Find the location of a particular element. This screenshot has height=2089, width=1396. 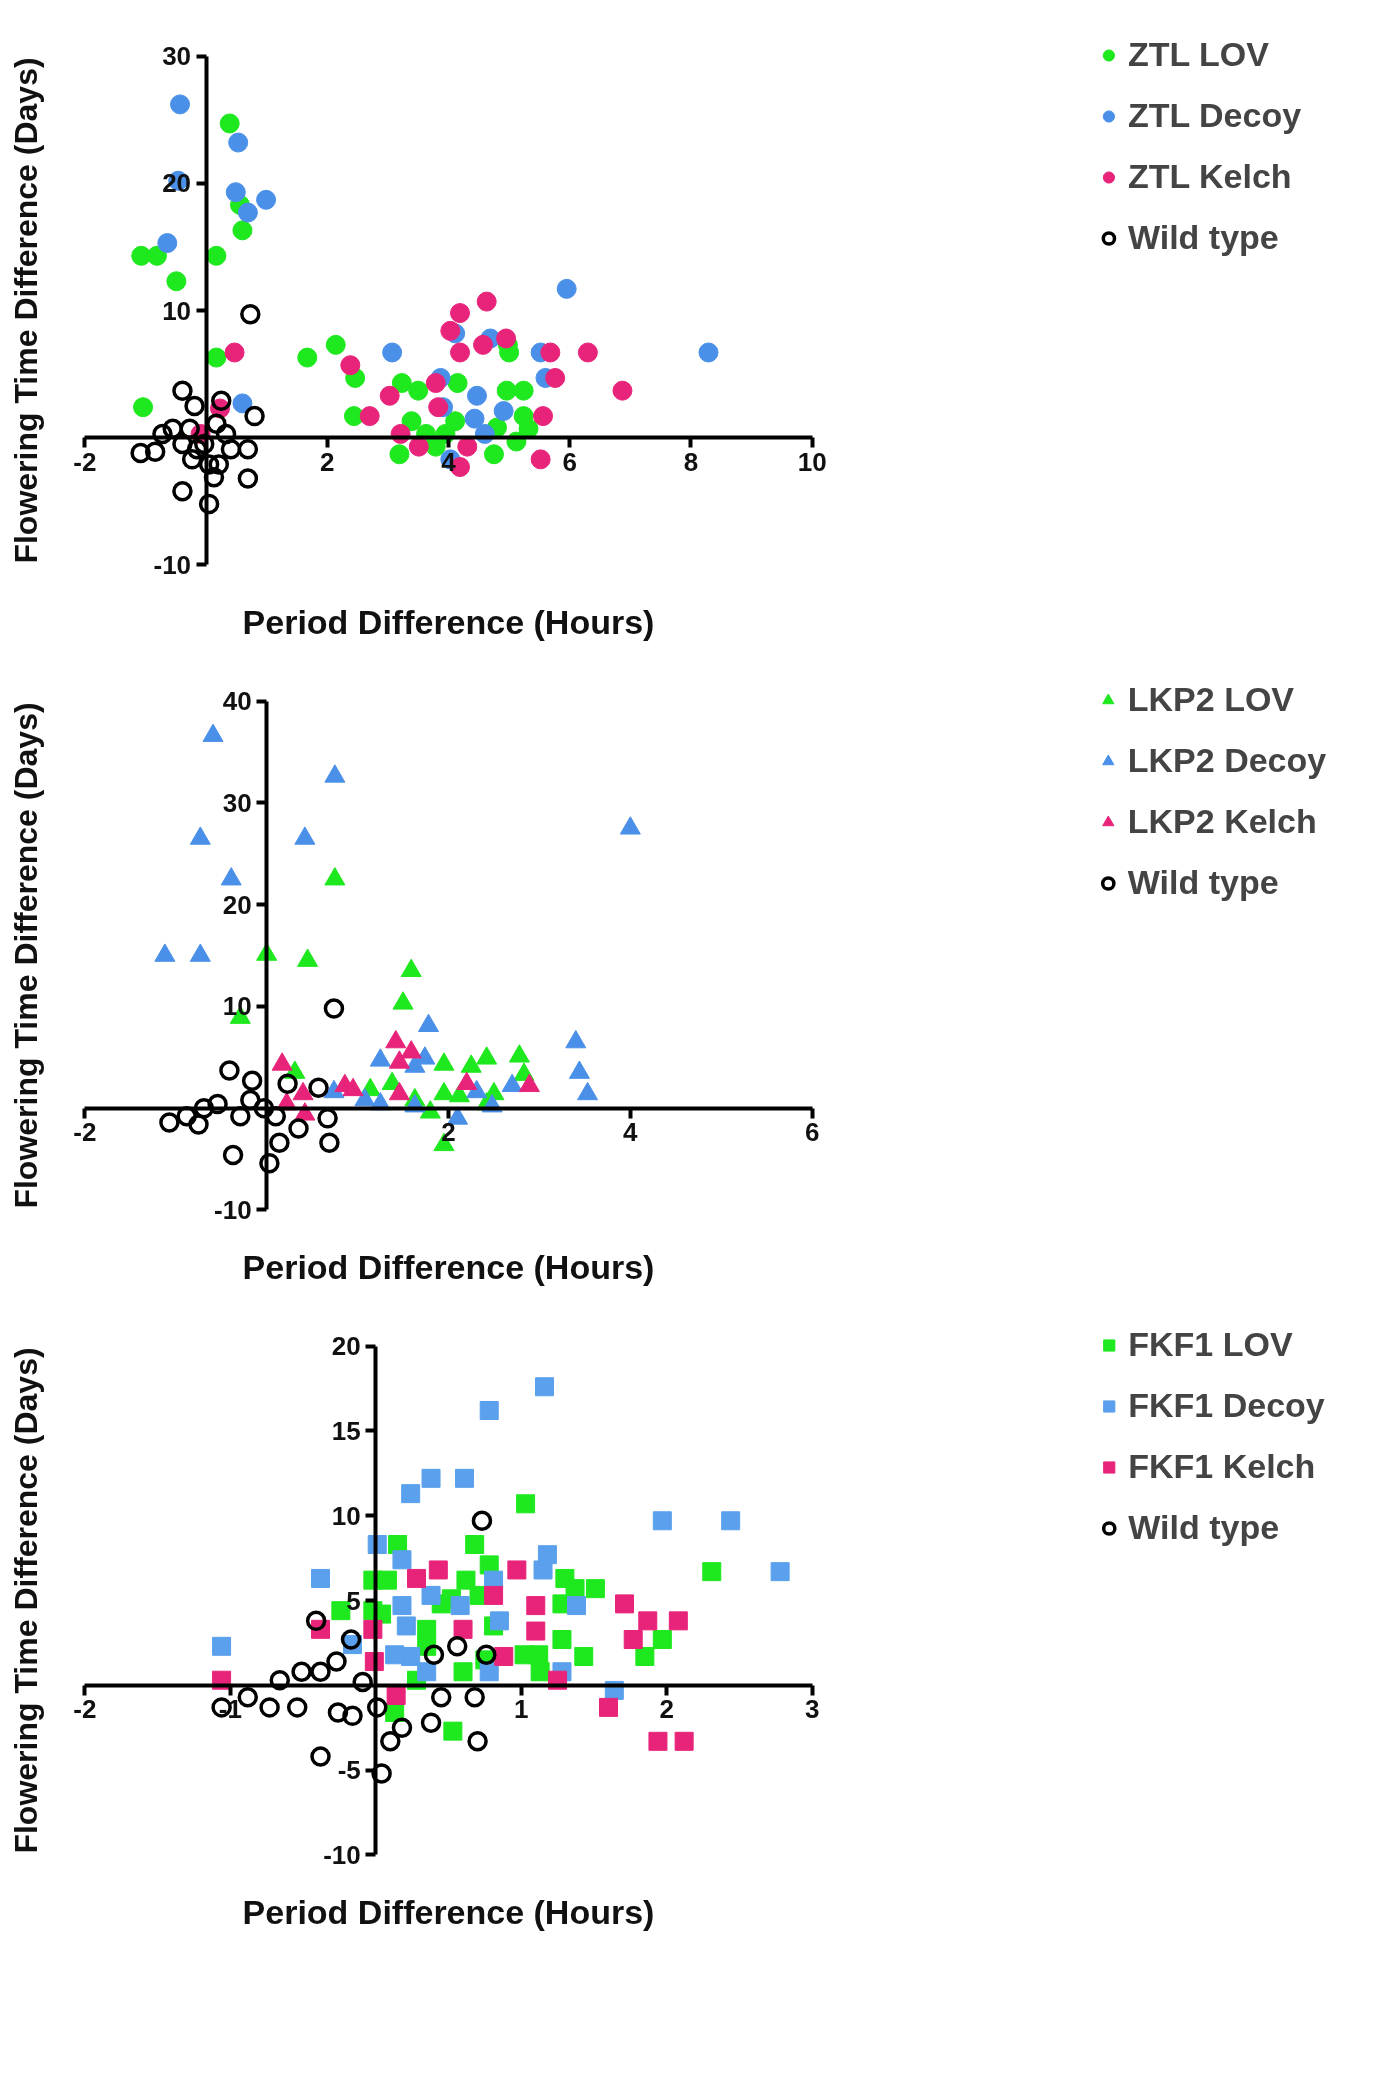

x-tick-label: 8 is located at coordinates (691, 461).